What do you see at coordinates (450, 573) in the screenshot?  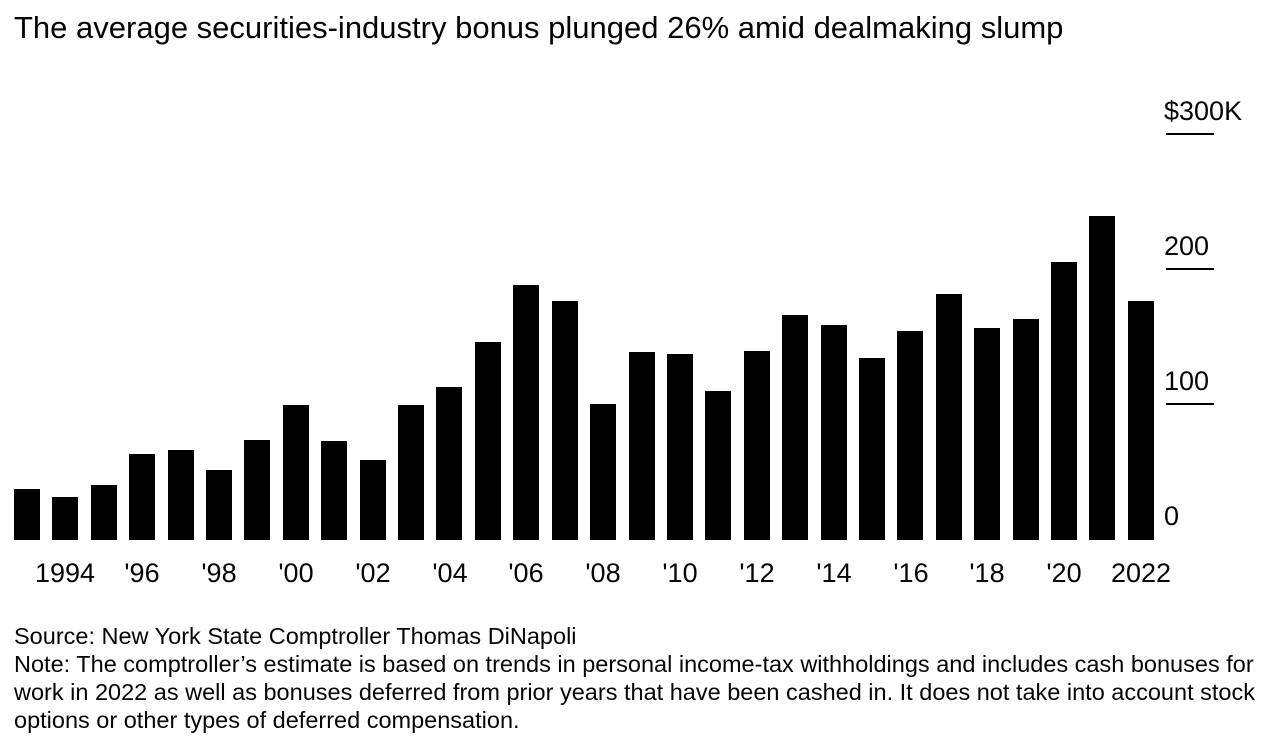 I see `x-tick-label-2004: '04` at bounding box center [450, 573].